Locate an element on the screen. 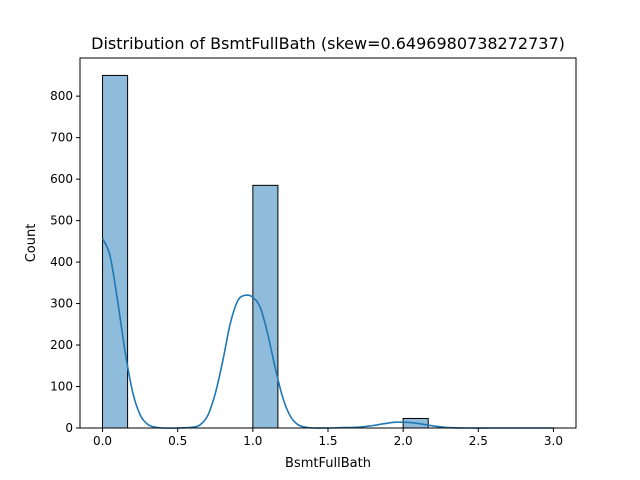 This screenshot has width=640, height=480. x-tick-label-3: 1.5 is located at coordinates (327, 441).